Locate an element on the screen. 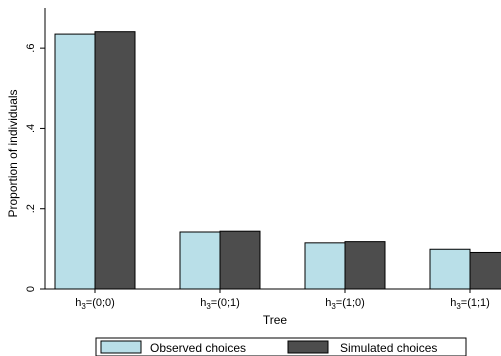 This screenshot has height=356, width=501. y-tick-label: .2 is located at coordinates (31, 208).